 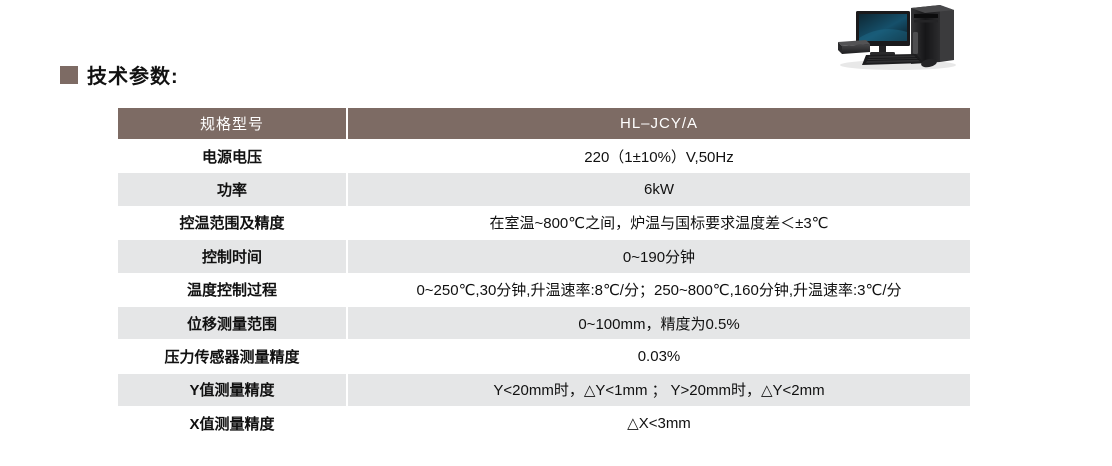 What do you see at coordinates (233, 390) in the screenshot?
I see `spec-label: Y值测量精度` at bounding box center [233, 390].